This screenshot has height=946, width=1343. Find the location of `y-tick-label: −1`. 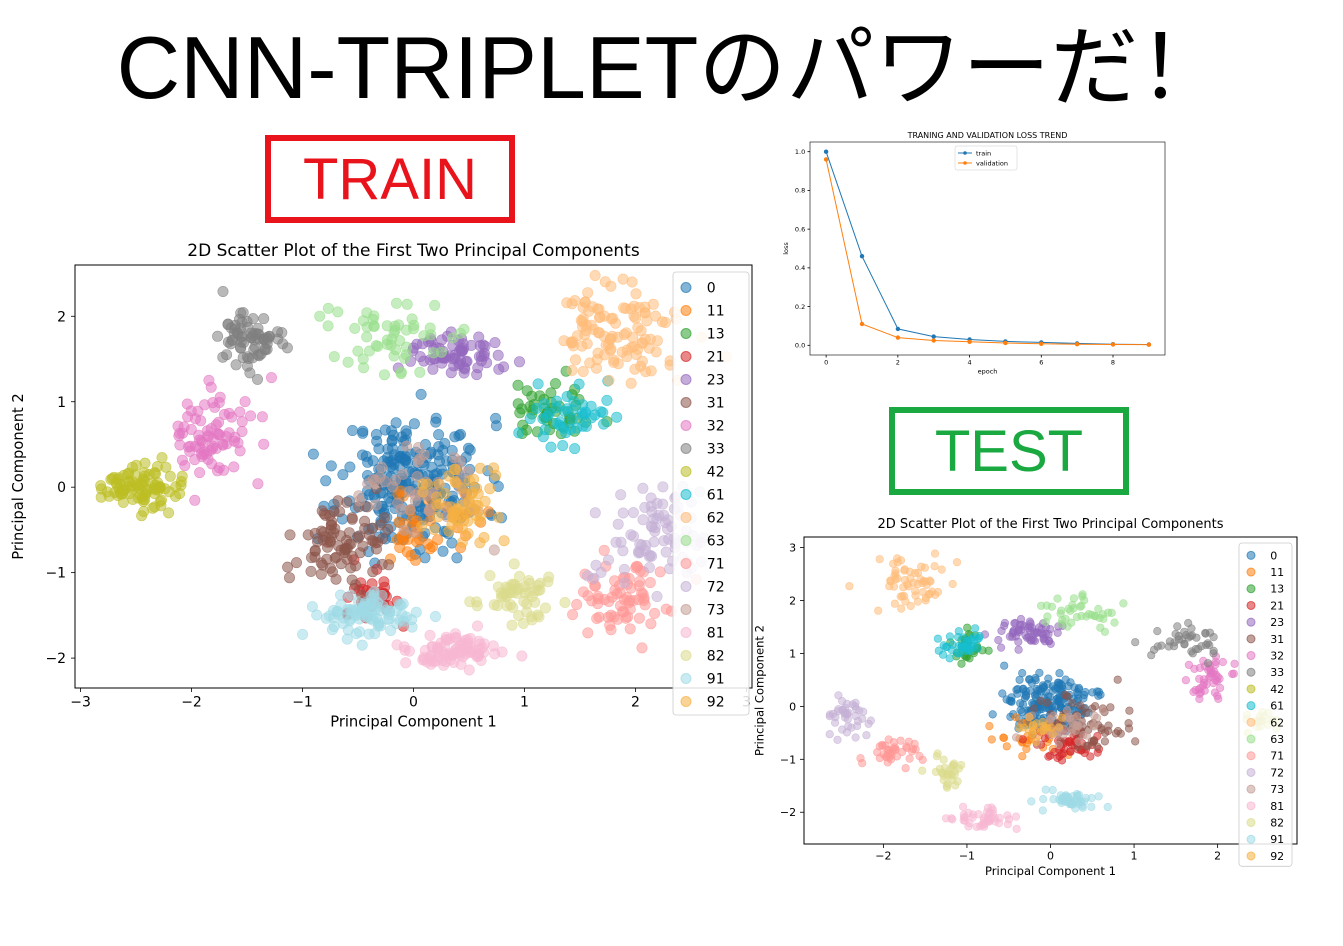

y-tick-label: −1 is located at coordinates (788, 759).